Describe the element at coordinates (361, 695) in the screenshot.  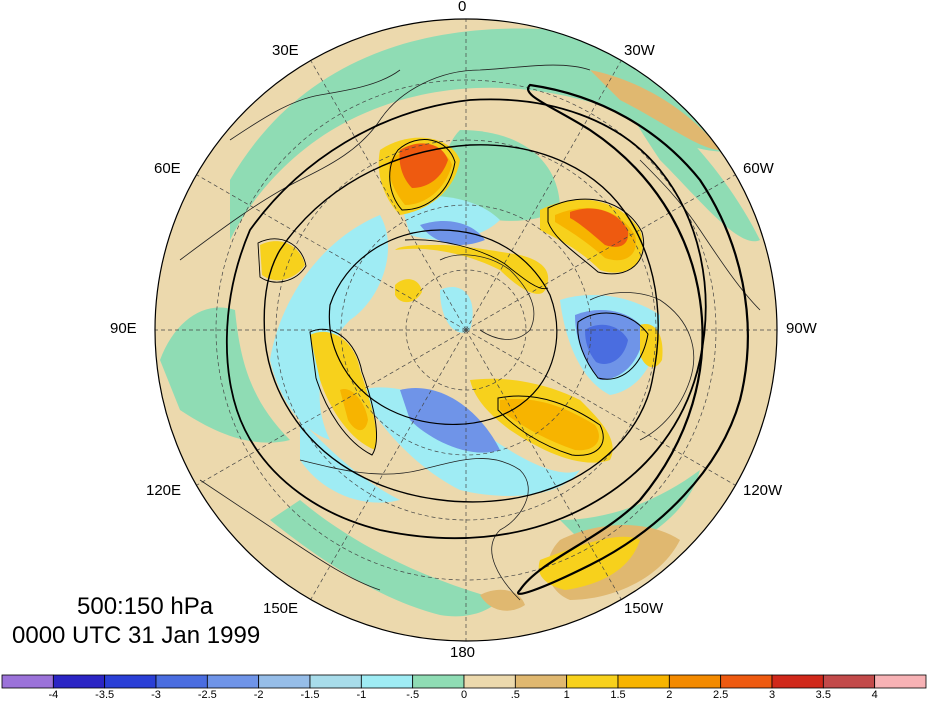
I see `colorbar-tick-label: -1` at that location.